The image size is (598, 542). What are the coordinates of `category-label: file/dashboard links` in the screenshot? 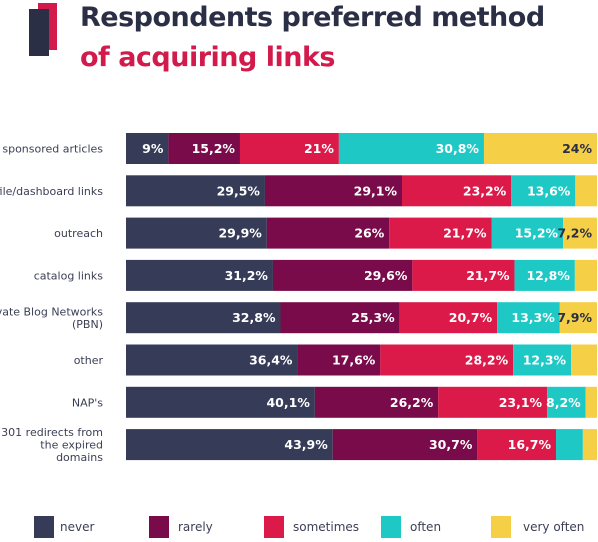 It's located at (51, 191).